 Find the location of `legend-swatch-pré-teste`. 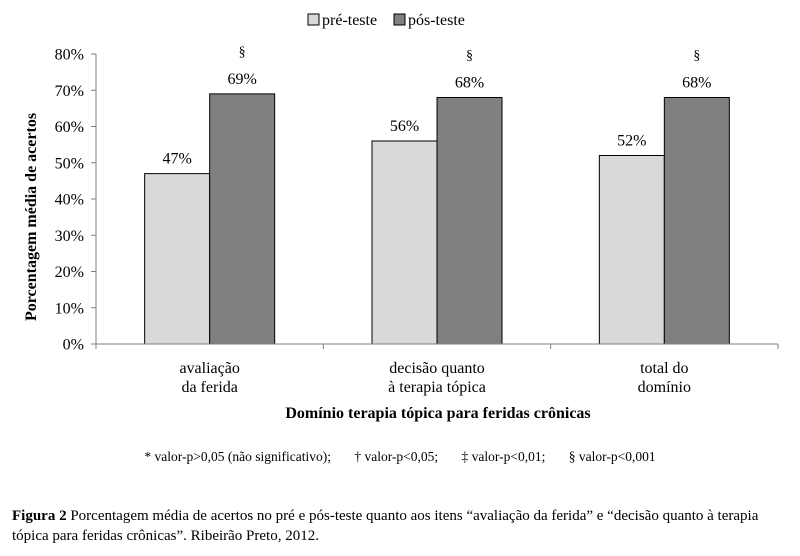

legend-swatch-pré-teste is located at coordinates (313, 19).